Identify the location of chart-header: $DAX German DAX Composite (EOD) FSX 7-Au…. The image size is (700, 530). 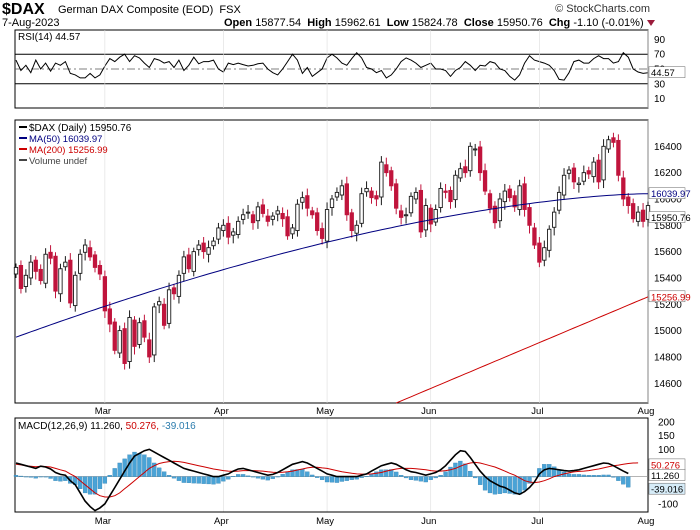
(350, 15).